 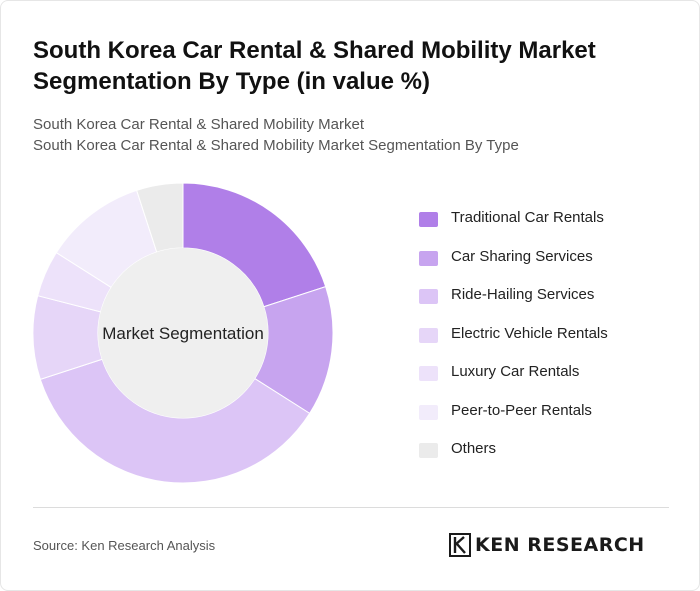 I want to click on ken-research-logo-mark, so click(x=460, y=545).